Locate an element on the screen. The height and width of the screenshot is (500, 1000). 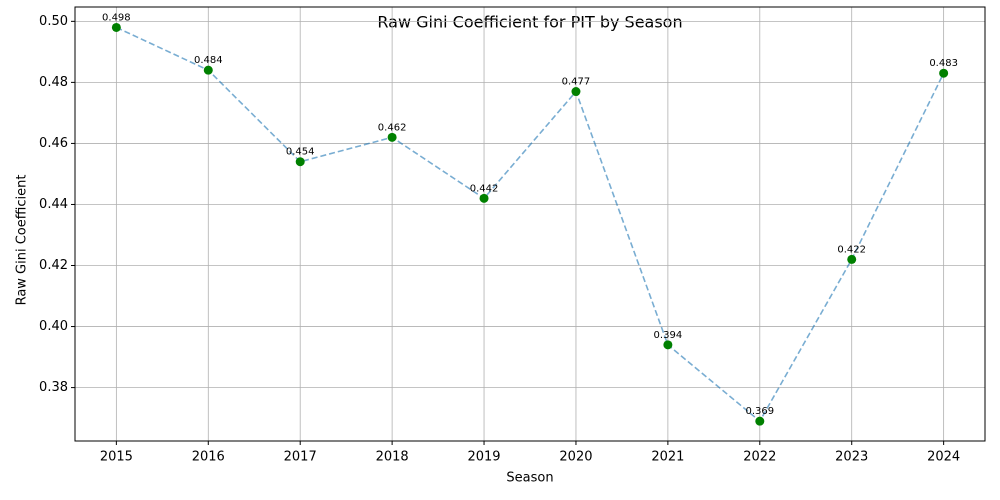
x-tick-label: 2021 is located at coordinates (667, 457).